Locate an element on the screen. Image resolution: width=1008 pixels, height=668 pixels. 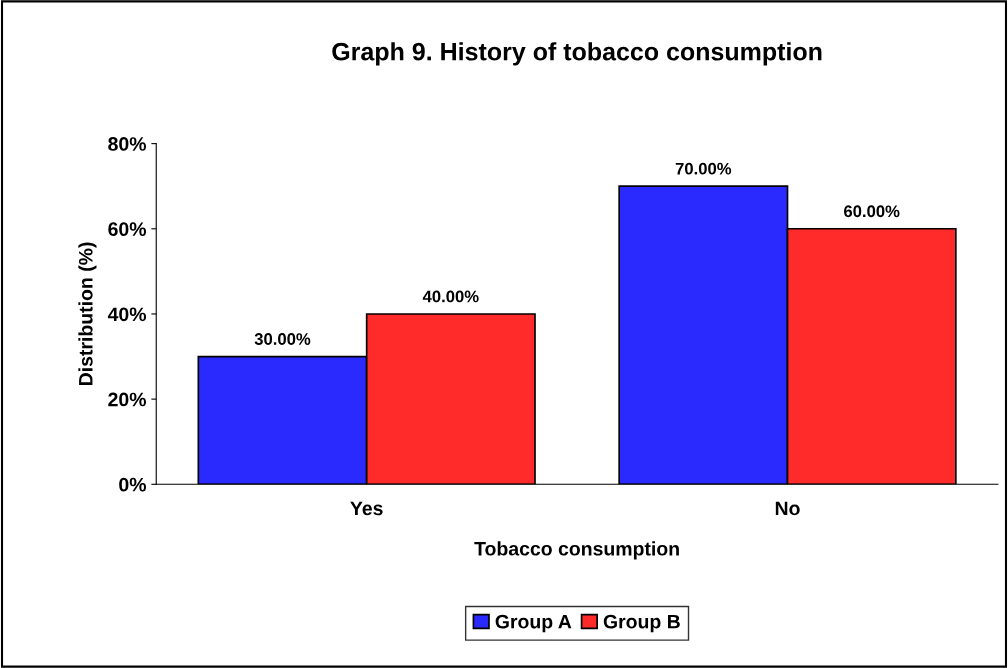
legend-label: Group A is located at coordinates (533, 623).